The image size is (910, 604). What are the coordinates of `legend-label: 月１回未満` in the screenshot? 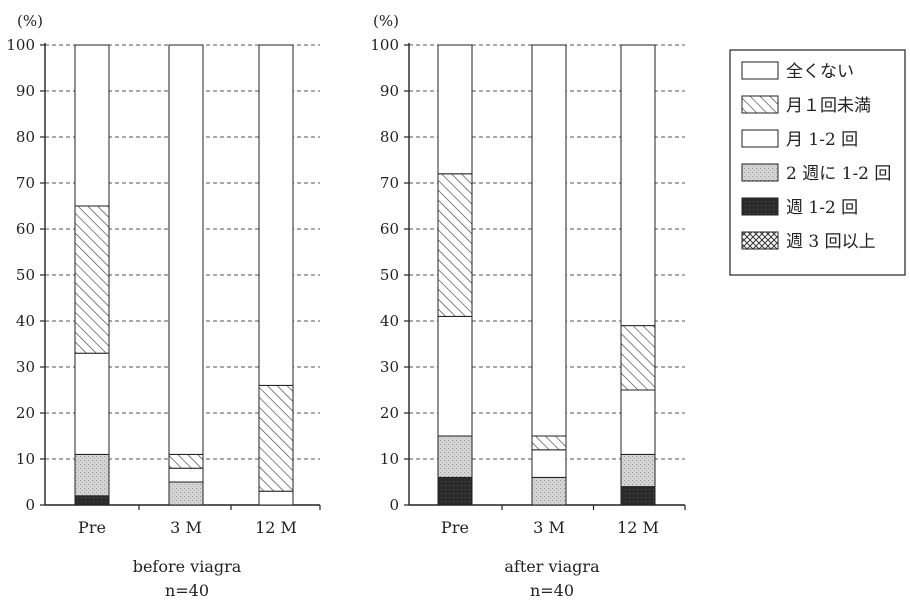 It's located at (828, 106).